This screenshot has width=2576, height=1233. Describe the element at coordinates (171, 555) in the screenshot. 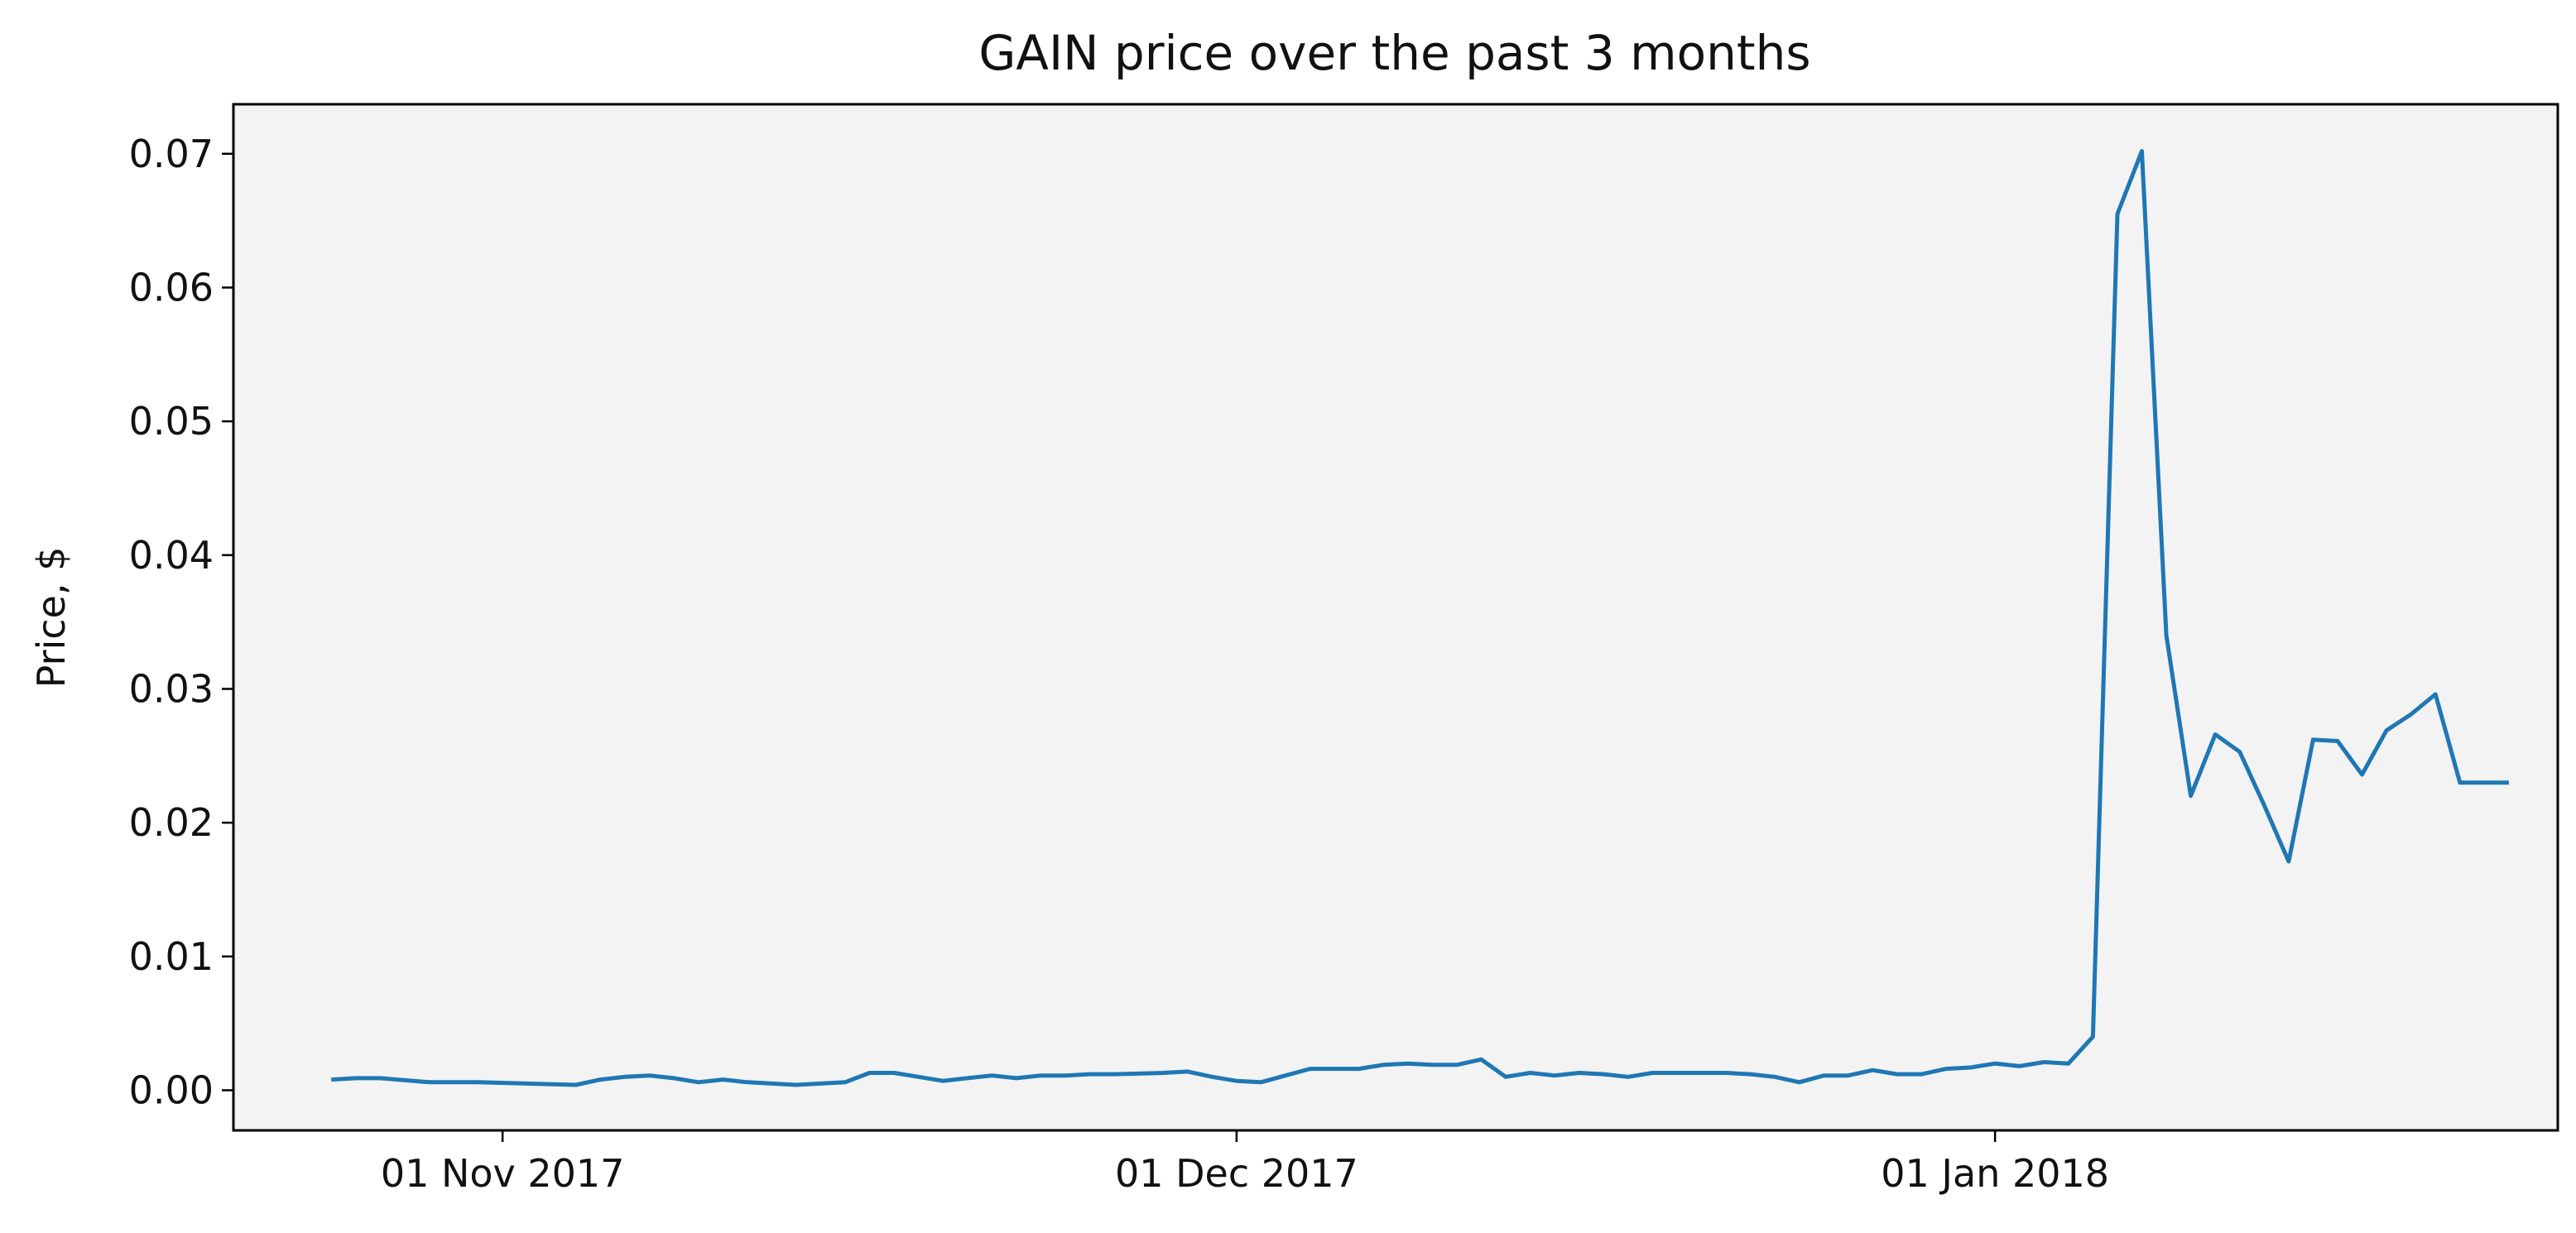

I see `y-tick-label: 0.04` at that location.